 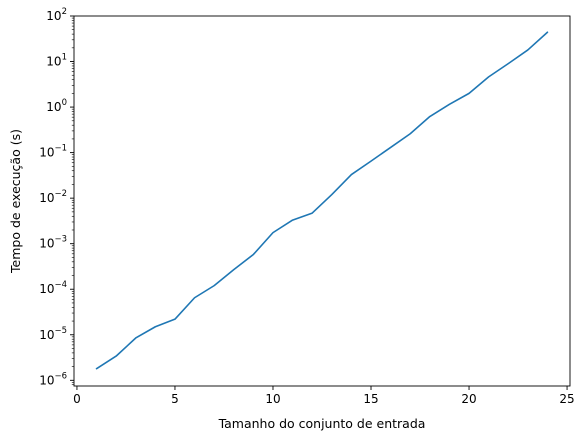 What do you see at coordinates (324, 396) in the screenshot?
I see `x-axis: 0 5 10 15 20 25` at bounding box center [324, 396].